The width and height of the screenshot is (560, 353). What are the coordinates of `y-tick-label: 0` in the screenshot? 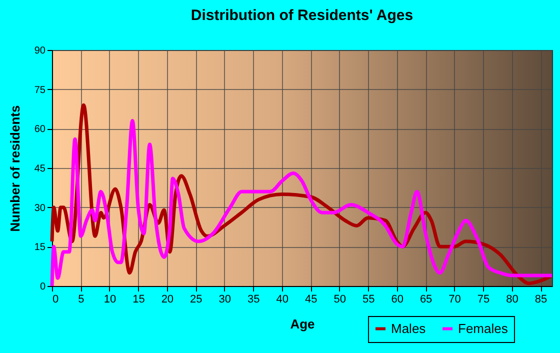 It's located at (43, 287).